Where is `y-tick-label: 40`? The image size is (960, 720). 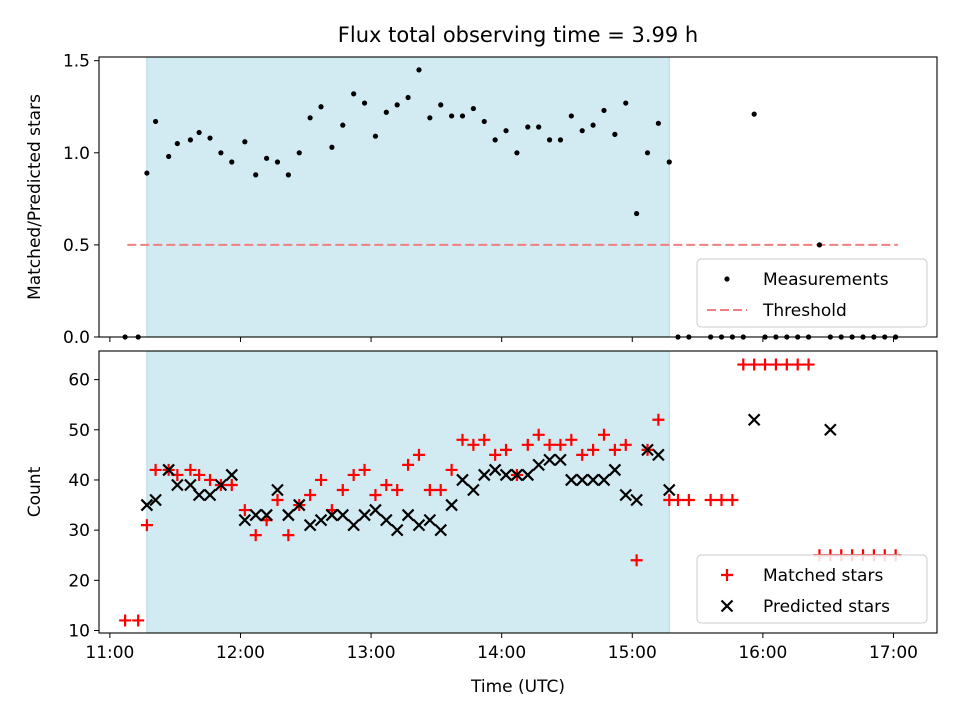
y-tick-label: 40 is located at coordinates (79, 481).